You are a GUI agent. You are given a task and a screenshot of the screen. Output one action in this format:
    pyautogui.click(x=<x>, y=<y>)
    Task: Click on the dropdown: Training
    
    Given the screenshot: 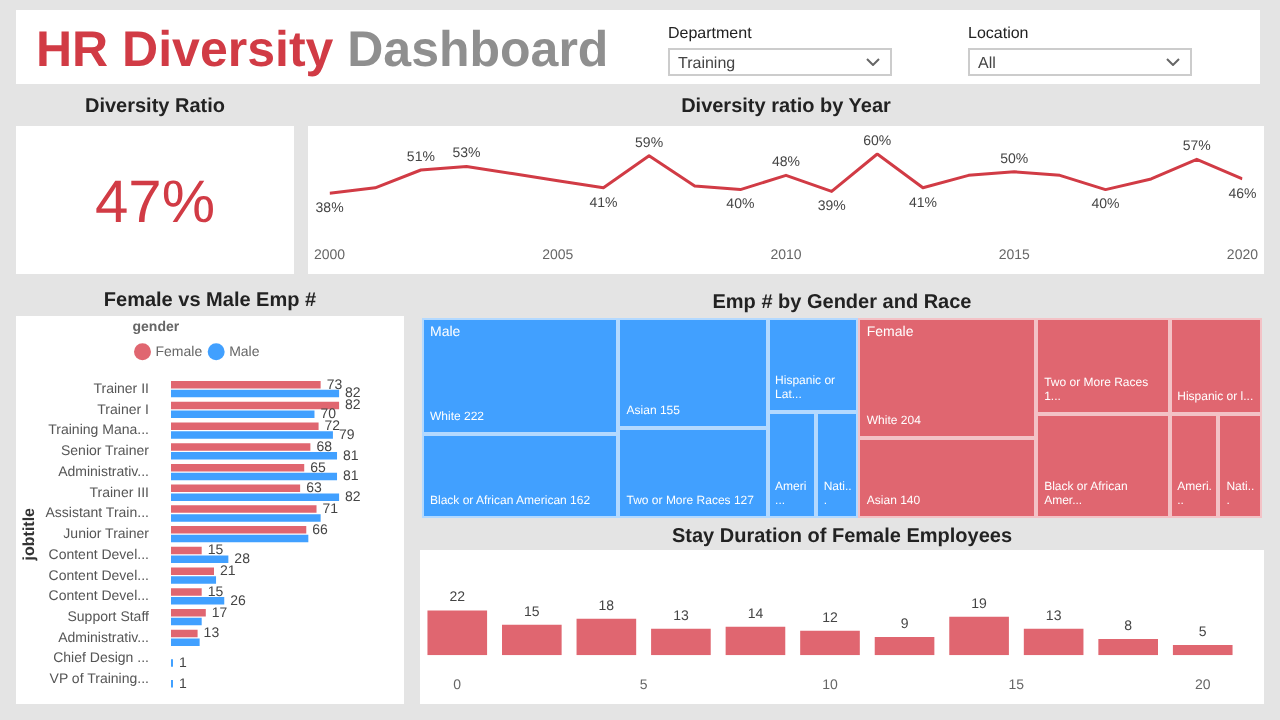 What is the action you would take?
    pyautogui.click(x=780, y=62)
    